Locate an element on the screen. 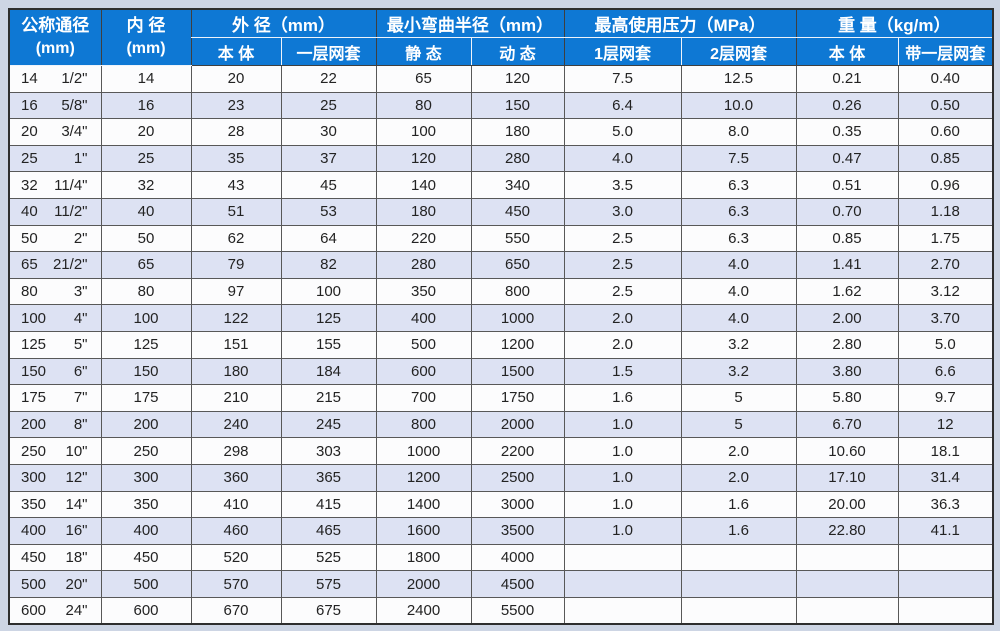  cell-nominal-diameter: 250 10" is located at coordinates (55, 451).